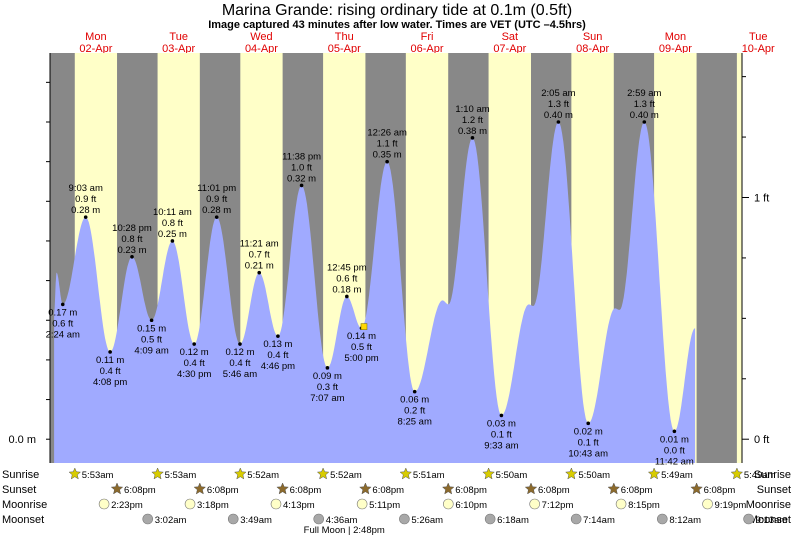 The height and width of the screenshot is (538, 793). What do you see at coordinates (347, 267) in the screenshot?
I see `extreme-time: 12:45 pm` at bounding box center [347, 267].